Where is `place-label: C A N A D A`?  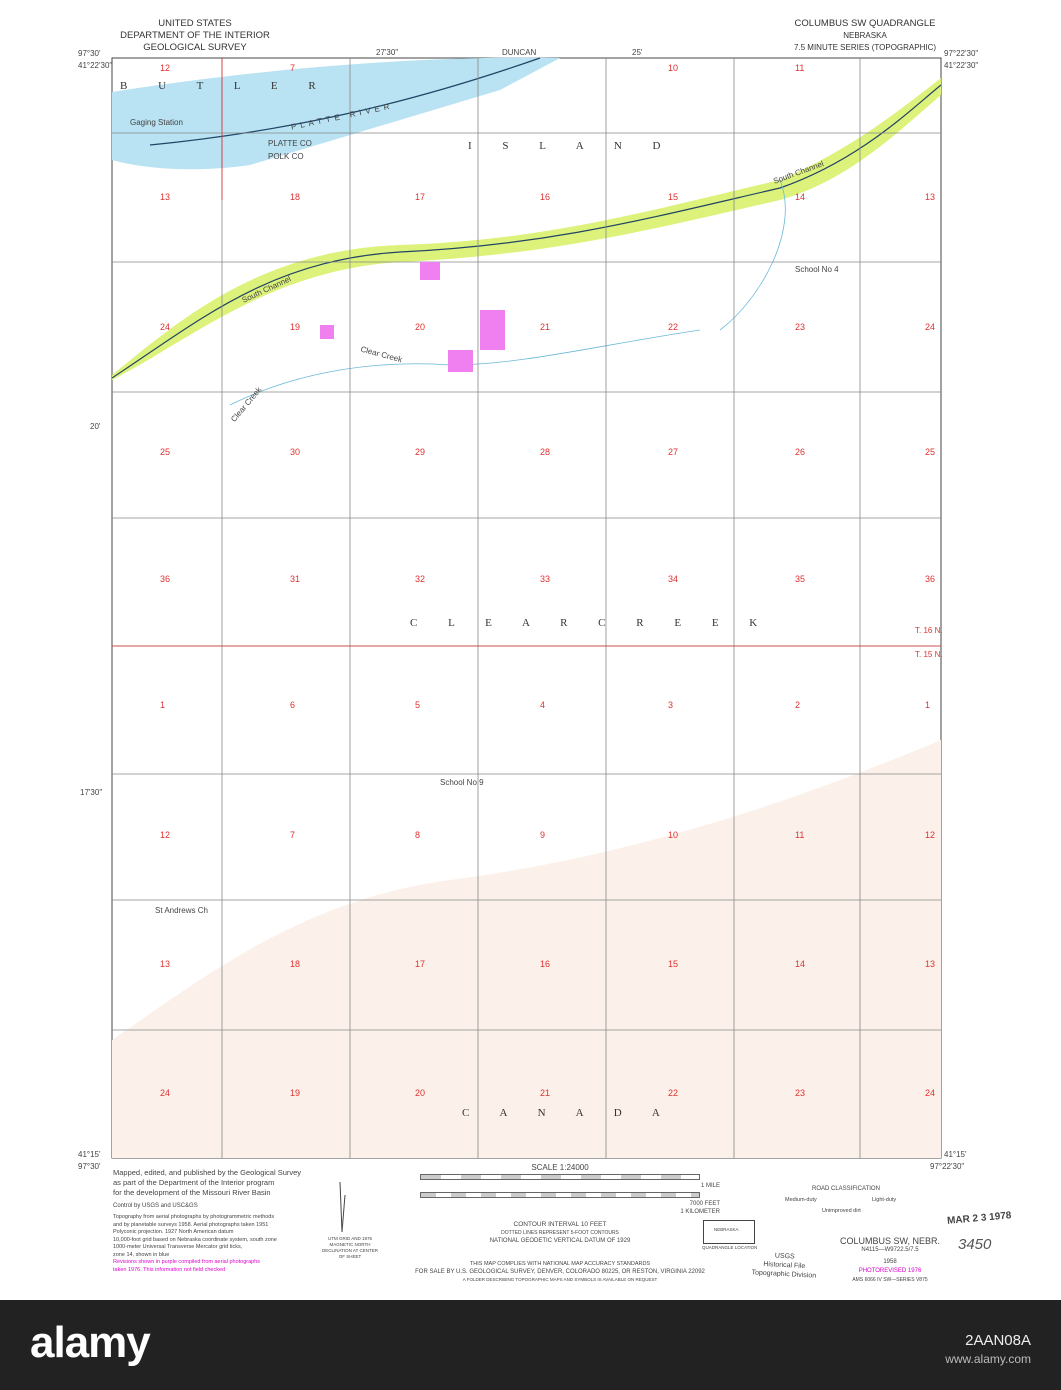
place-label: C A N A D A is located at coordinates (568, 1113).